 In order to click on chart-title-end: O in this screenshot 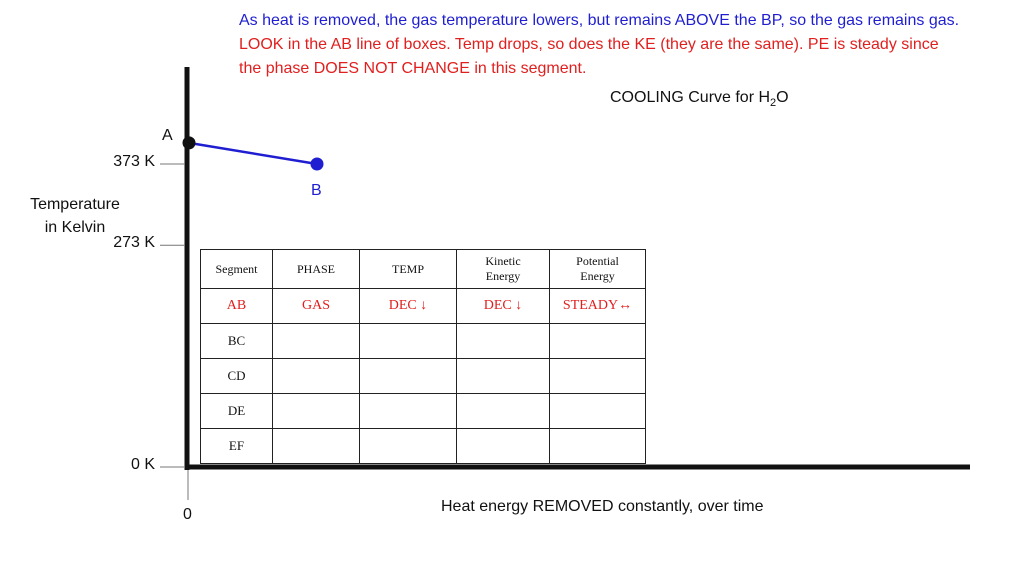, I will do `click(782, 97)`.